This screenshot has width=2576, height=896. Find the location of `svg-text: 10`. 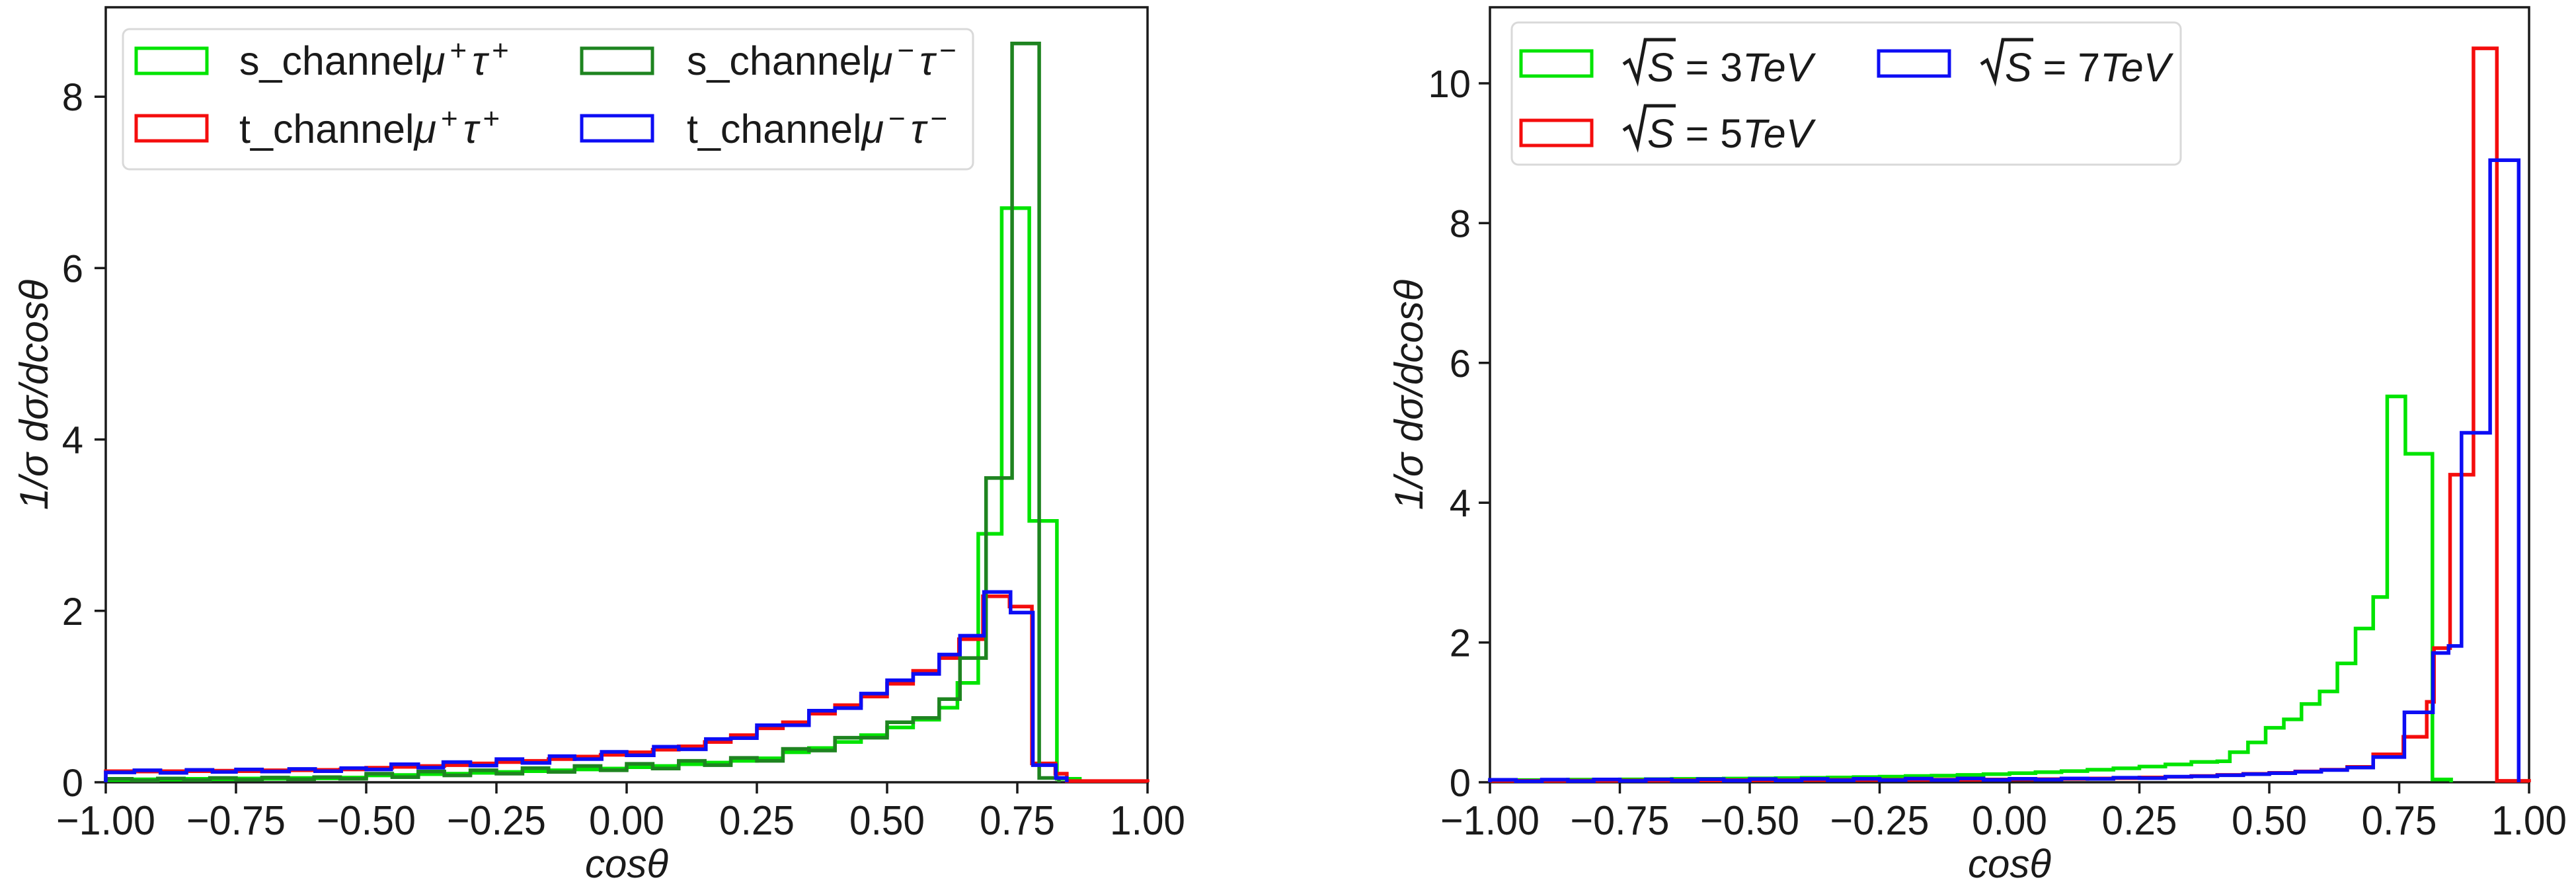

svg-text: 10 is located at coordinates (1449, 85).